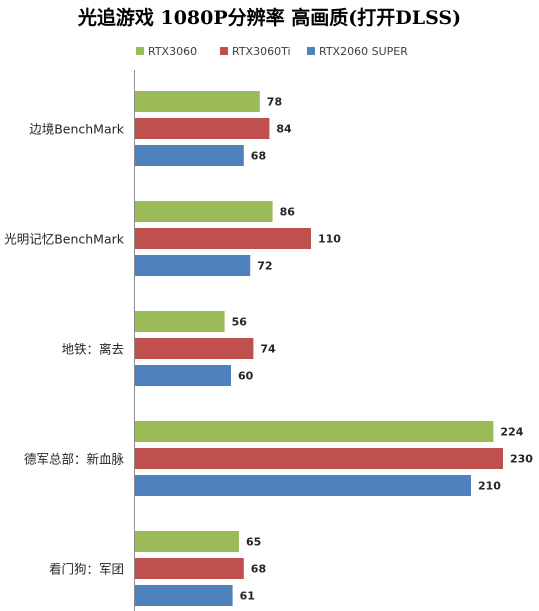 The image size is (539, 611). I want to click on data-label: 61, so click(247, 596).